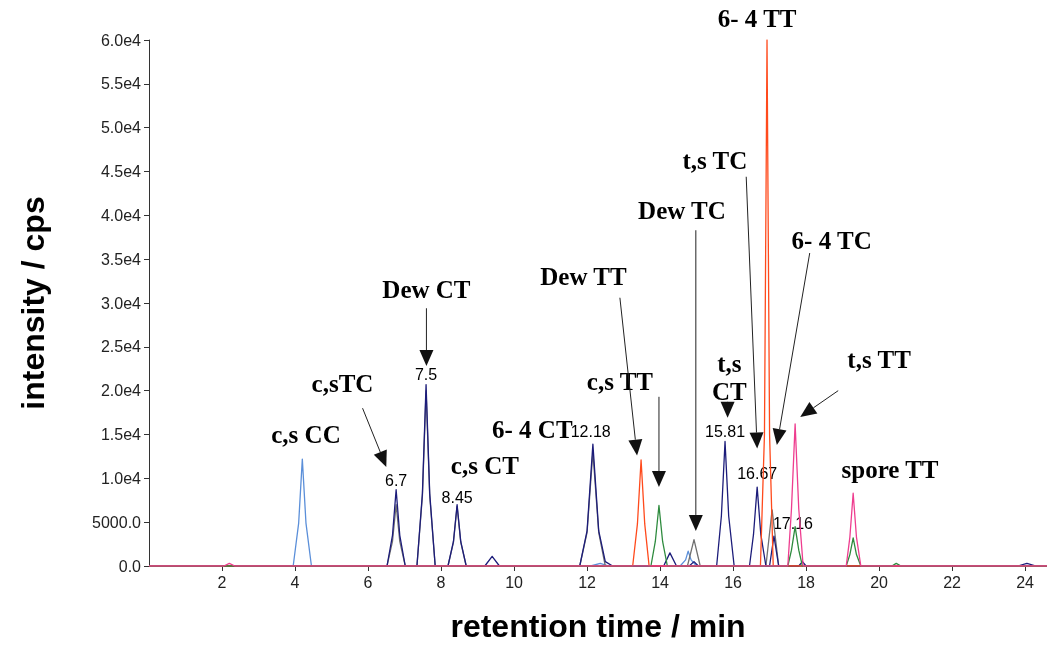  I want to click on annotation: 15.81, so click(725, 432).